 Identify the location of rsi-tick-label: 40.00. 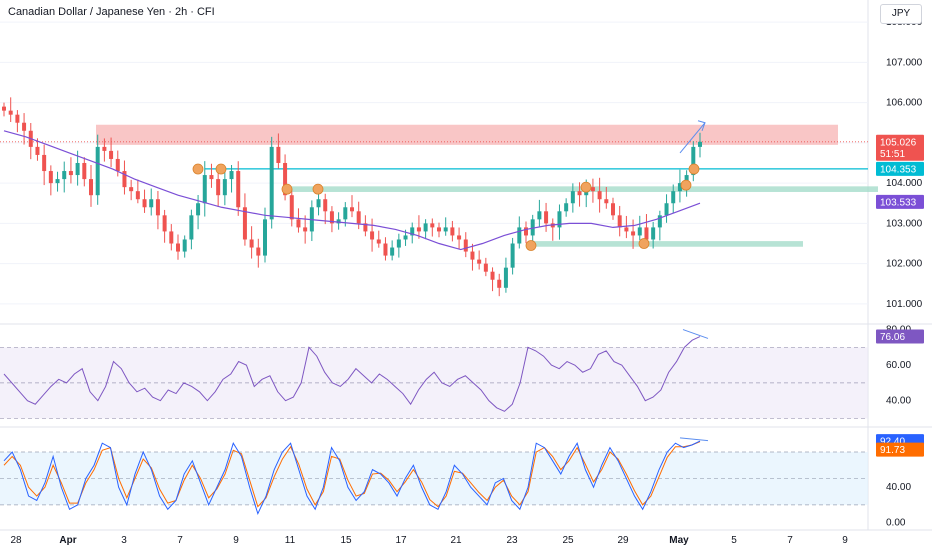
(898, 401).